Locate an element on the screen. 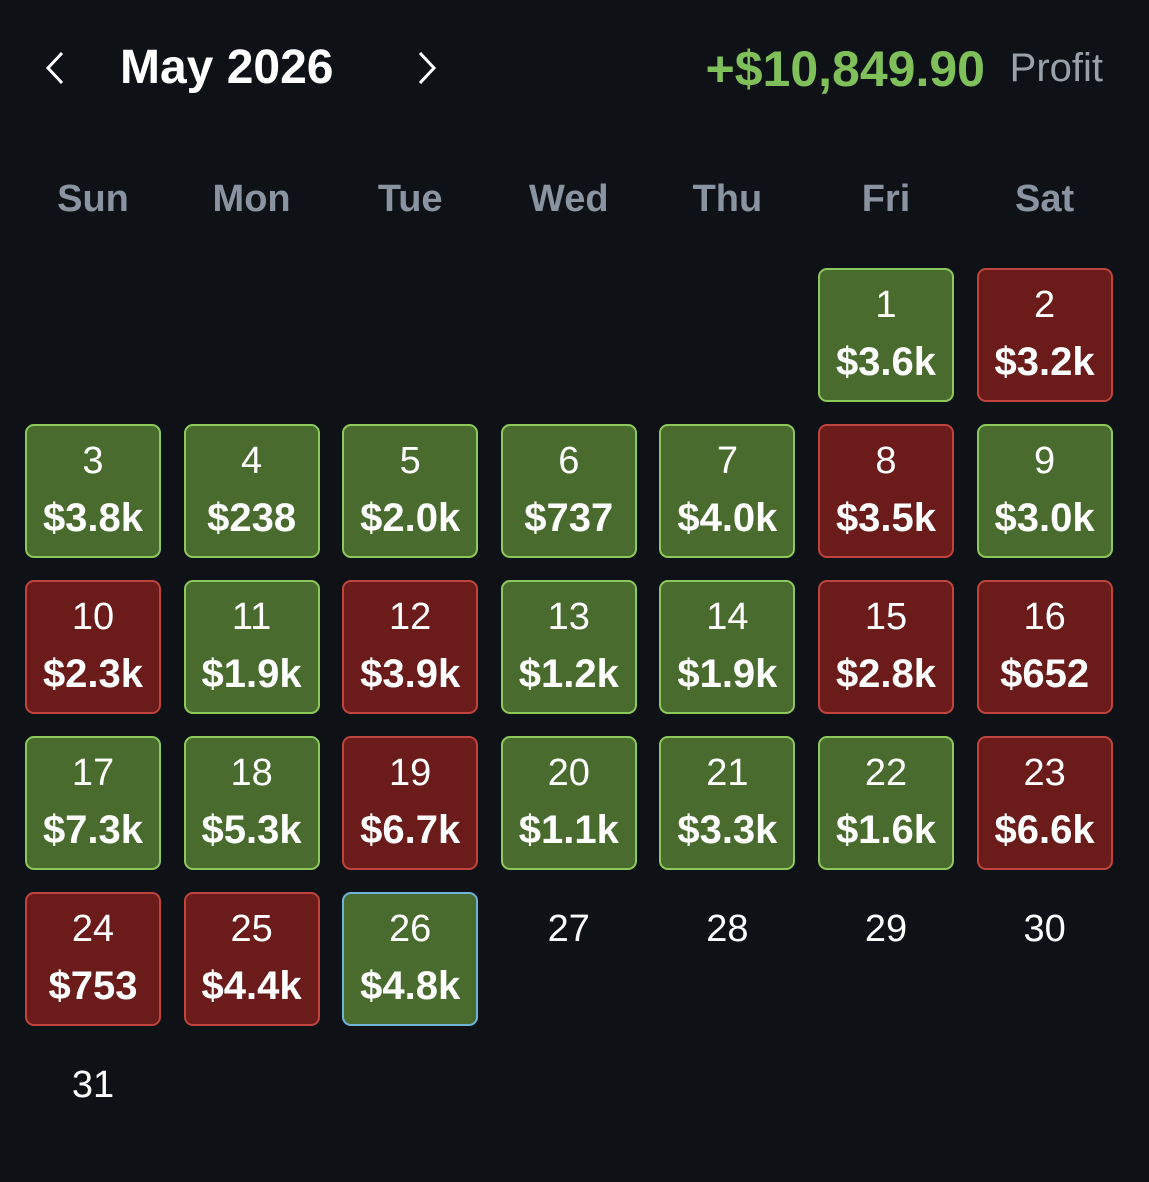 The height and width of the screenshot is (1182, 1149). day-amount: $3.8k is located at coordinates (93, 518).